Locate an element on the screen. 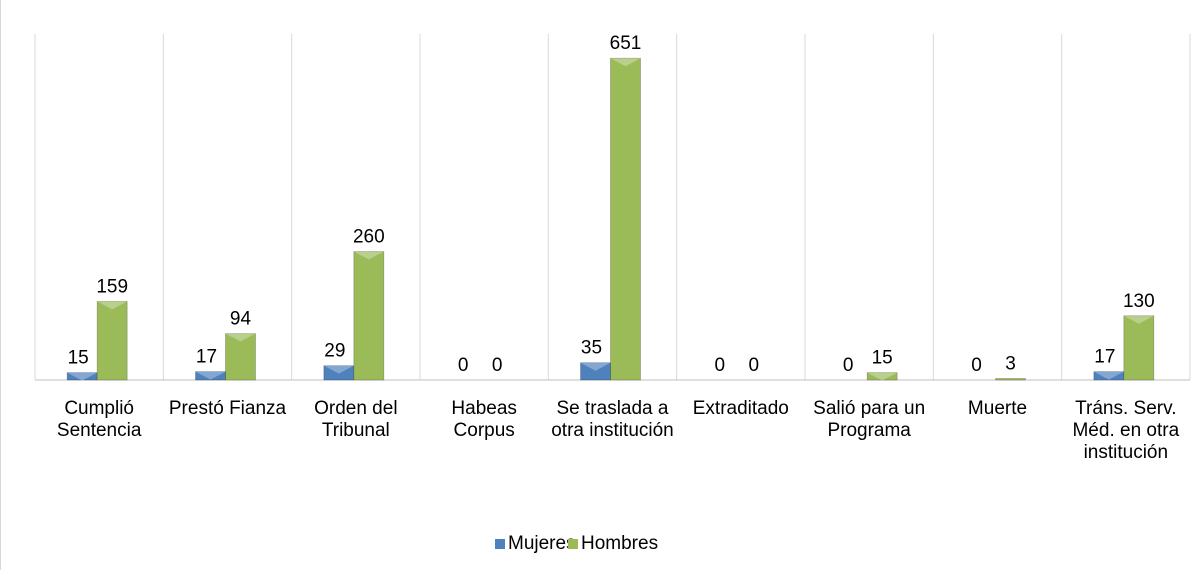 The image size is (1204, 570). x-tick-label: Orden del Tribunal is located at coordinates (356, 419).